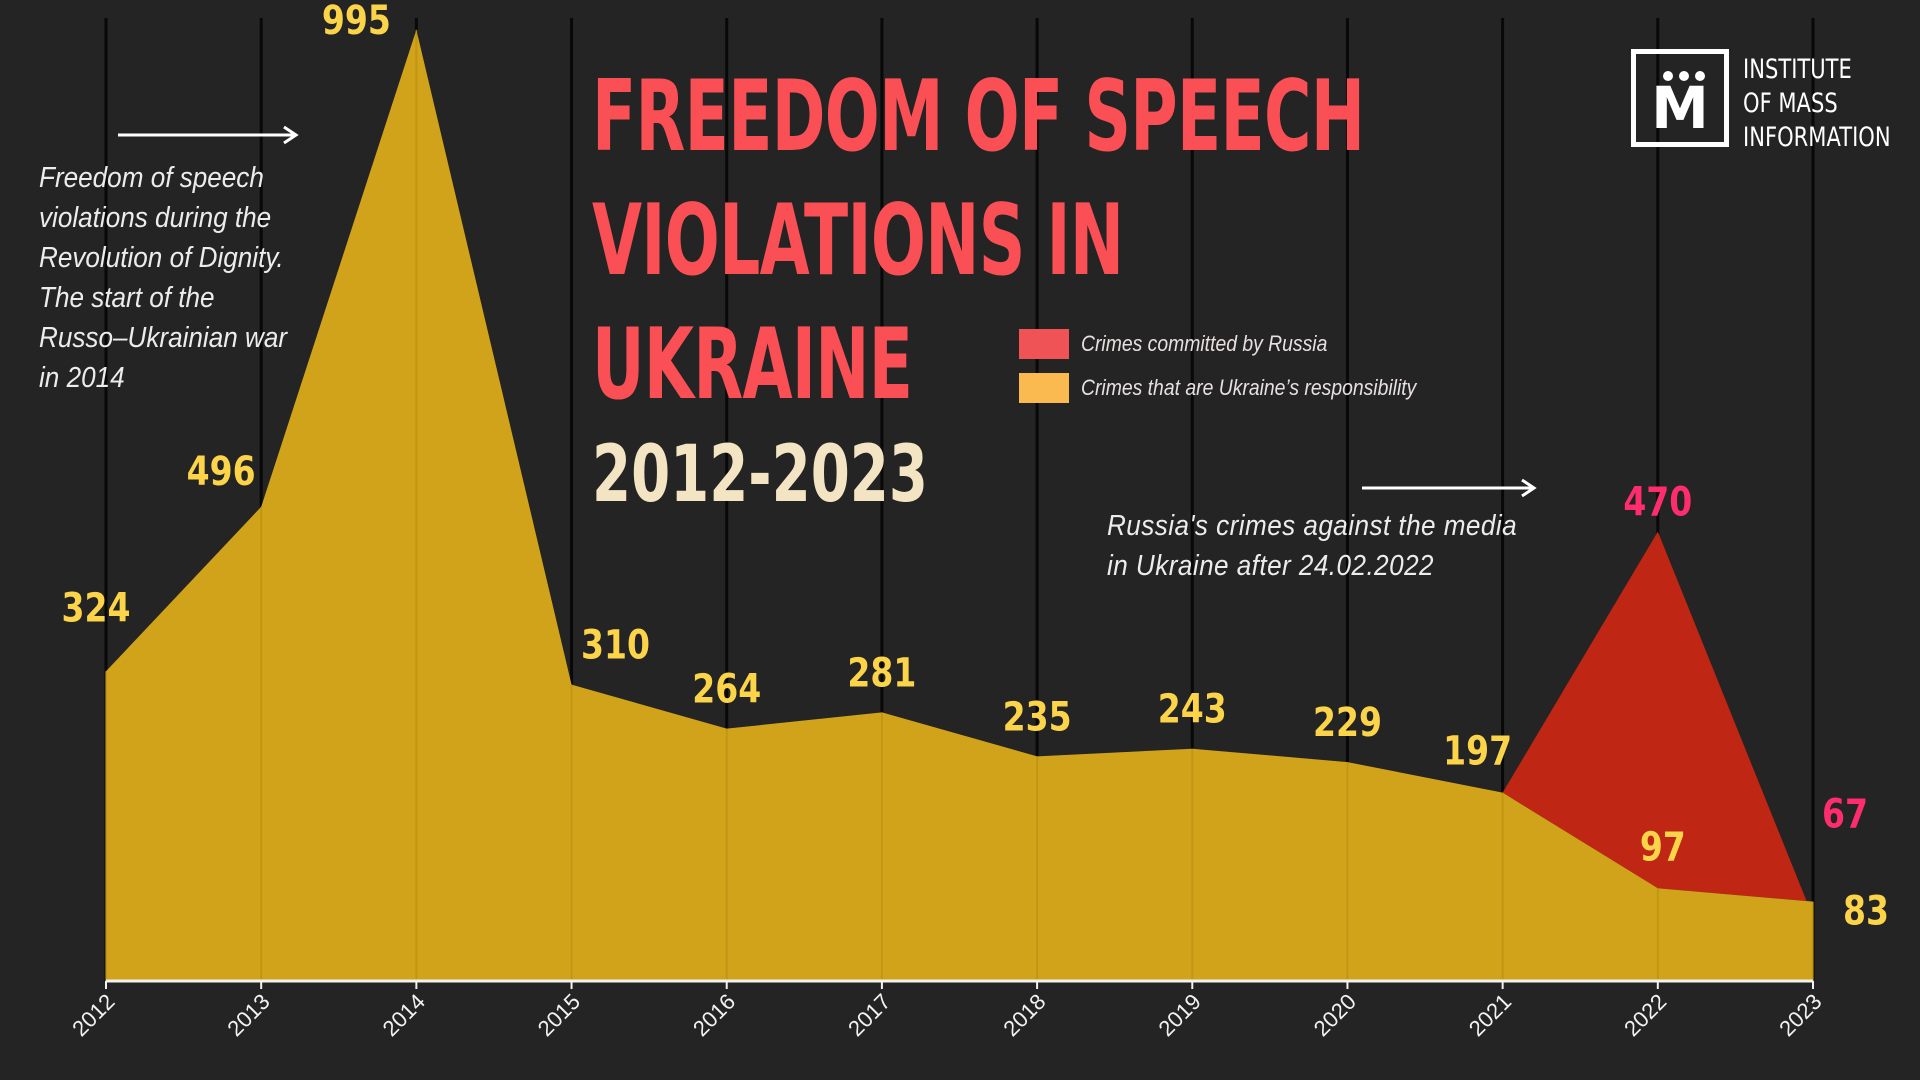 The image size is (1920, 1080). Describe the element at coordinates (1790, 103) in the screenshot. I see `logo-line-2: OF MASS` at that location.